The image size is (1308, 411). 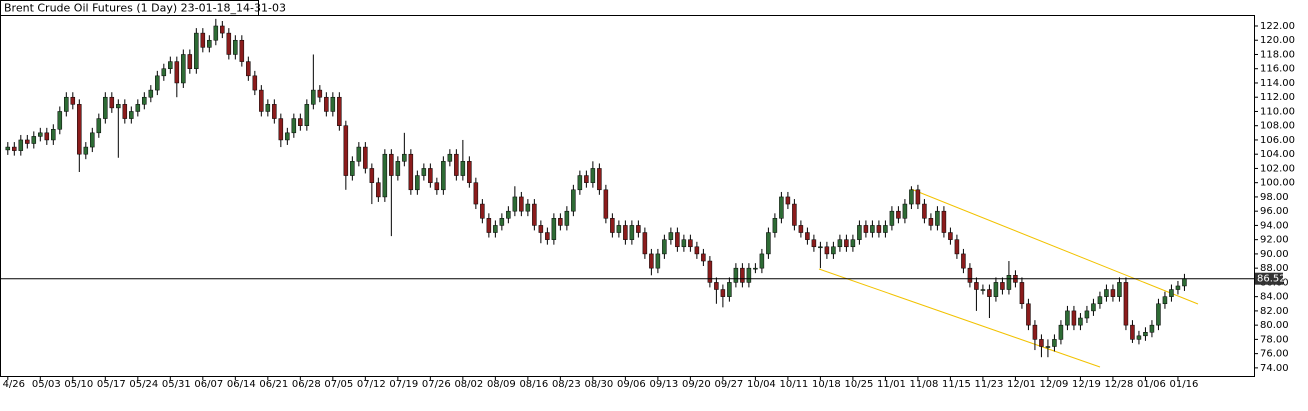 I want to click on x-tick-label: 4/26, so click(x=14, y=384).